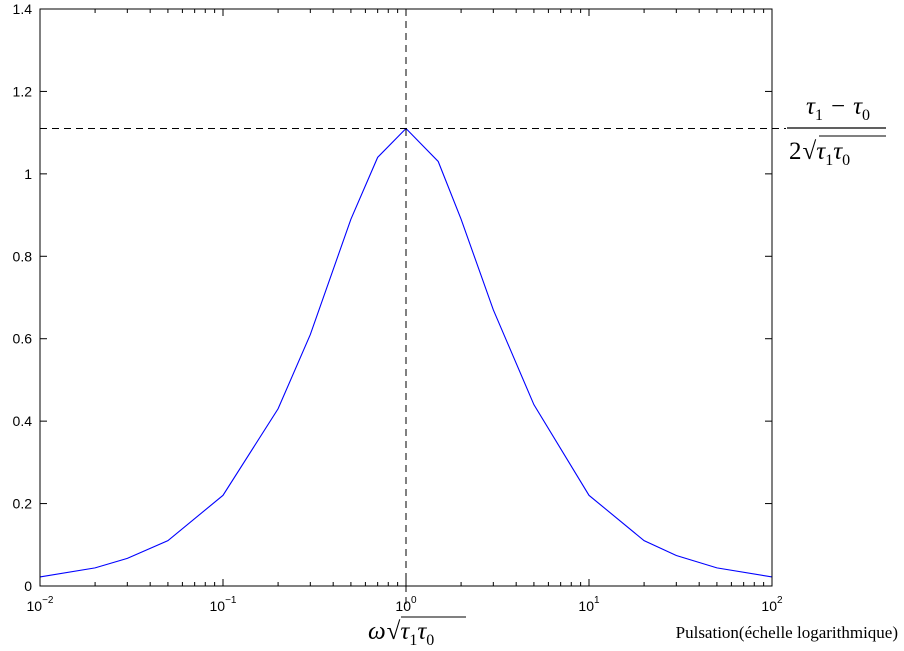 The height and width of the screenshot is (651, 904). Describe the element at coordinates (23, 504) in the screenshot. I see `y-tick-label: 0.2` at that location.